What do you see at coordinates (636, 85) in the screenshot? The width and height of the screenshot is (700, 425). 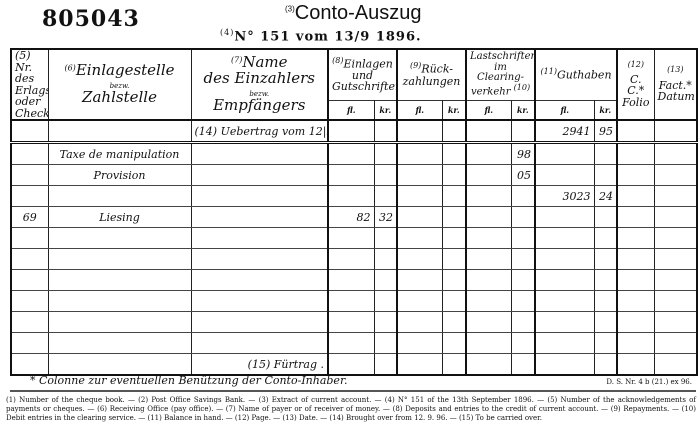 I see `header-text: C. C.*` at bounding box center [636, 85].